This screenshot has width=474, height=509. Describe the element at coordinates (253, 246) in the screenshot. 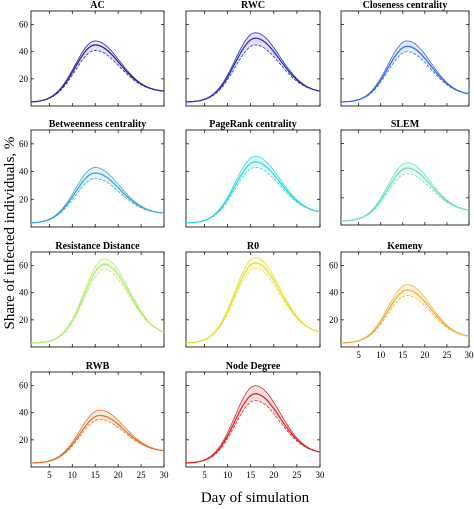

I see `panel-title: R0` at that location.